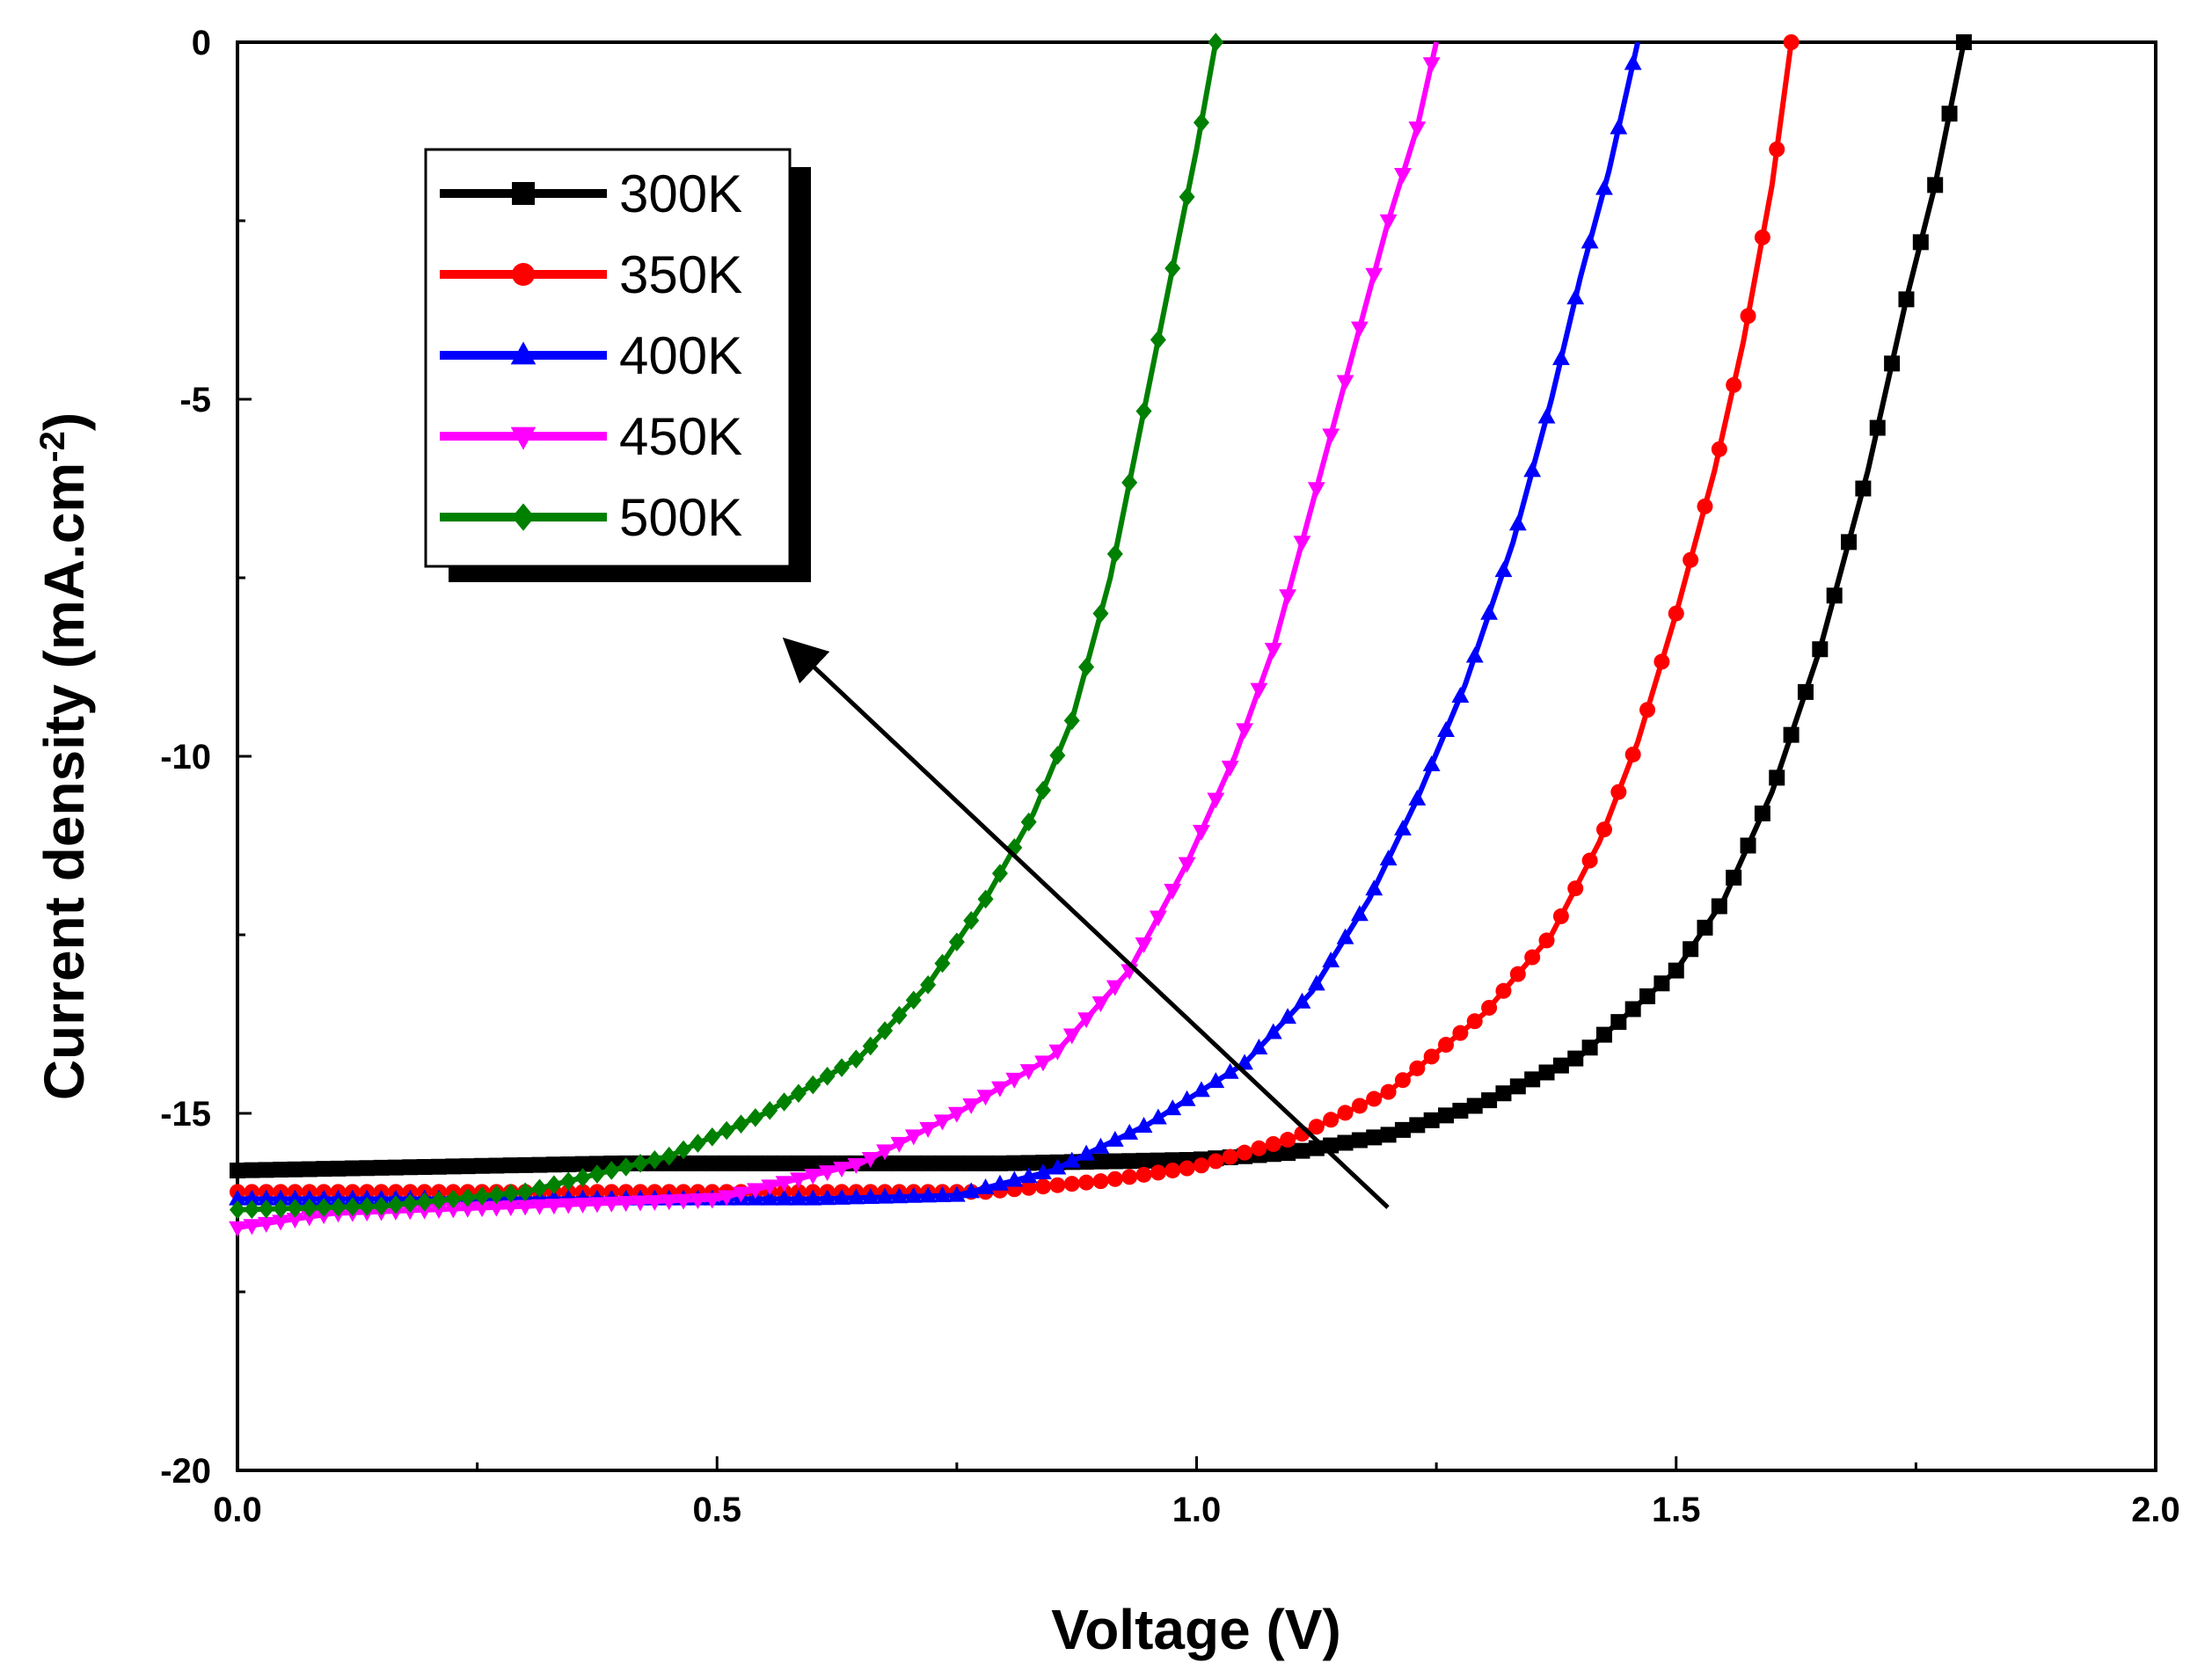 Image resolution: width=2212 pixels, height=1670 pixels. What do you see at coordinates (195, 400) in the screenshot?
I see `y-tick-label: -5` at bounding box center [195, 400].